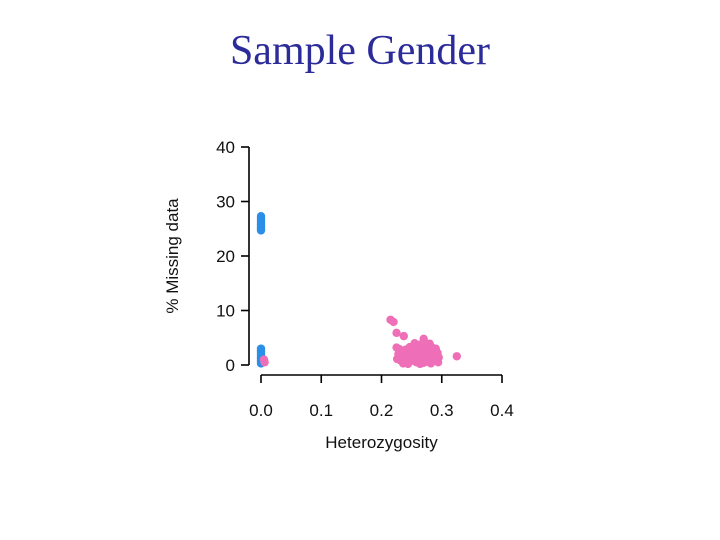  What do you see at coordinates (225, 256) in the screenshot?
I see `y-tick-label: 20` at bounding box center [225, 256].